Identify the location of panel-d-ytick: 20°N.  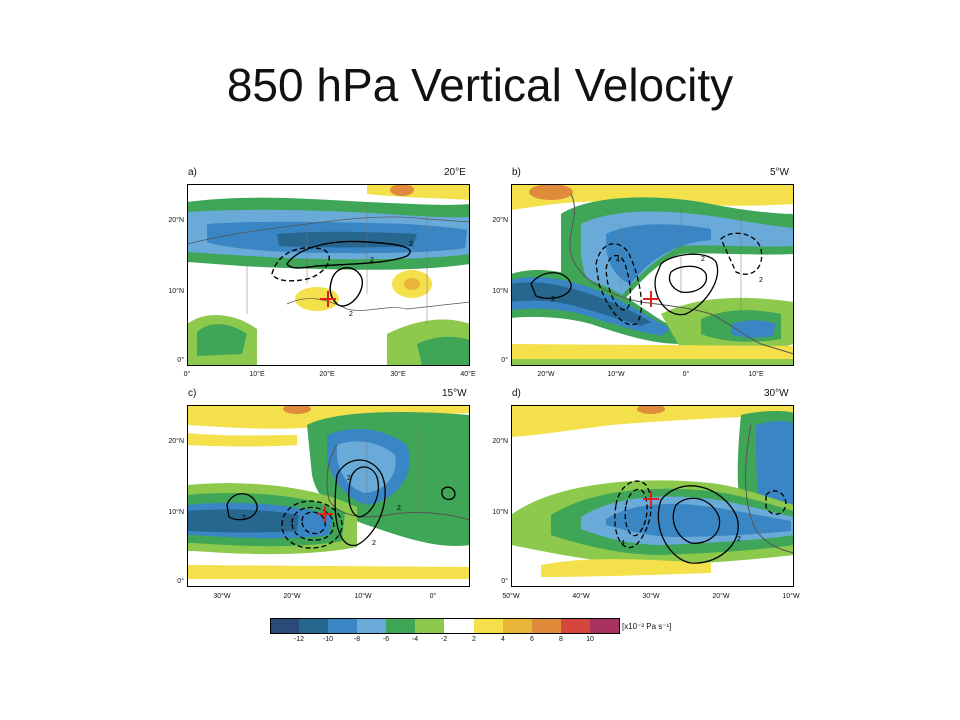
(500, 441).